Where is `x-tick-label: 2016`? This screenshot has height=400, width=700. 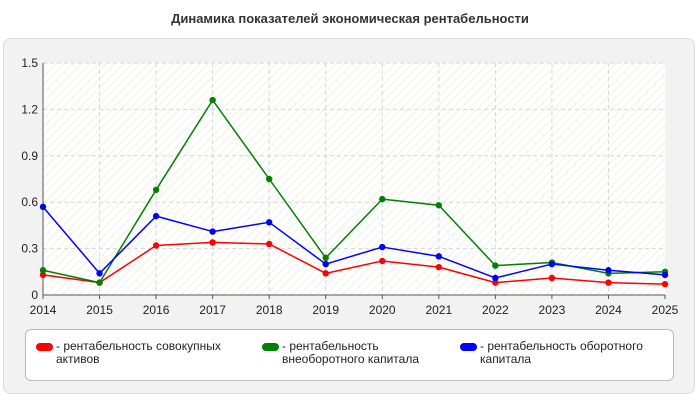
x-tick-label: 2016 is located at coordinates (156, 310).